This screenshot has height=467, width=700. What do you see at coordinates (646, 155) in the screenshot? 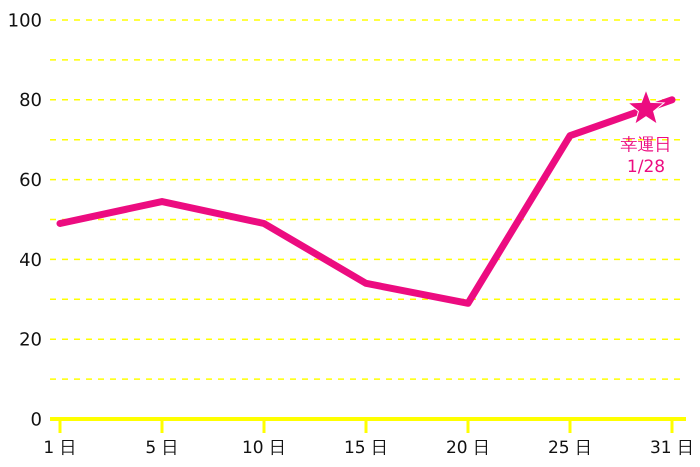
I see `annotation: 幸運日 1/28` at bounding box center [646, 155].